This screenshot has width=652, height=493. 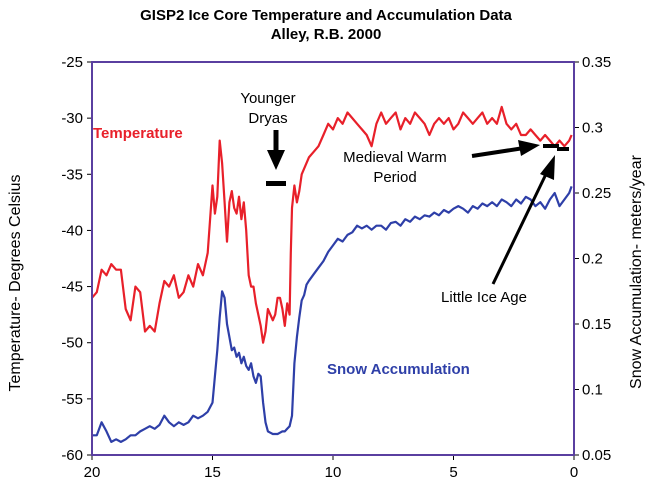 What do you see at coordinates (267, 118) in the screenshot?
I see `younger-dryas-label-line2: Dryas` at bounding box center [267, 118].